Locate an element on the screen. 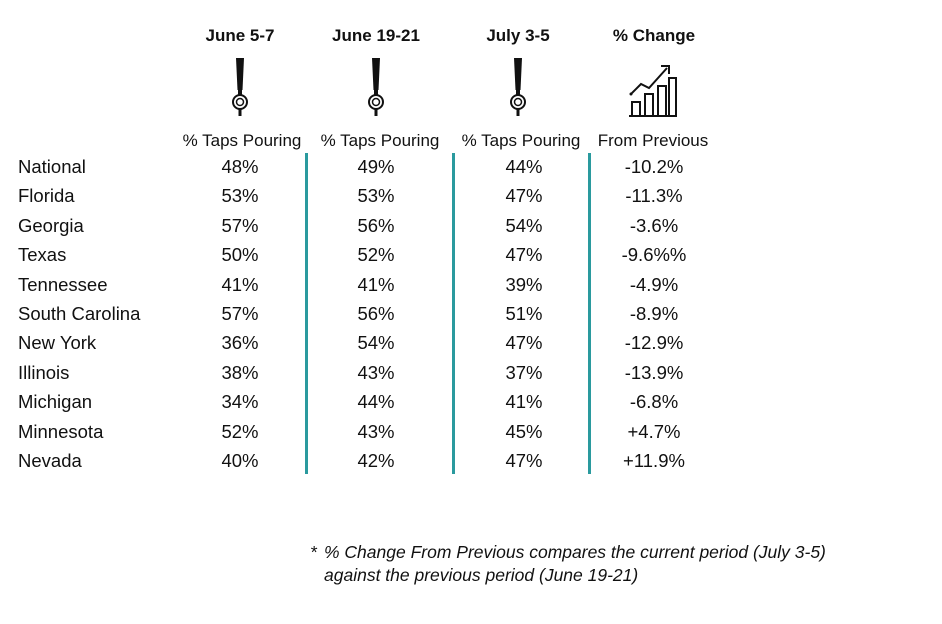 Image resolution: width=942 pixels, height=624 pixels. state-name: South Carolina is located at coordinates (79, 313).